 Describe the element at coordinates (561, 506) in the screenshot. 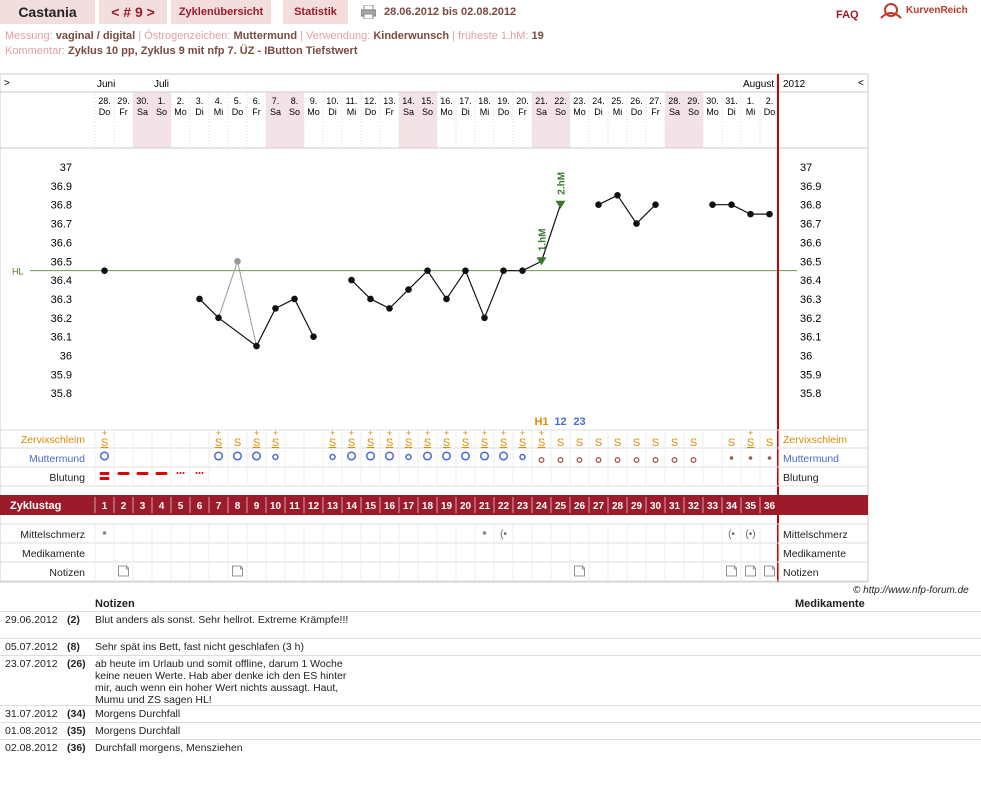

I see `cycle-day-number: 25` at that location.